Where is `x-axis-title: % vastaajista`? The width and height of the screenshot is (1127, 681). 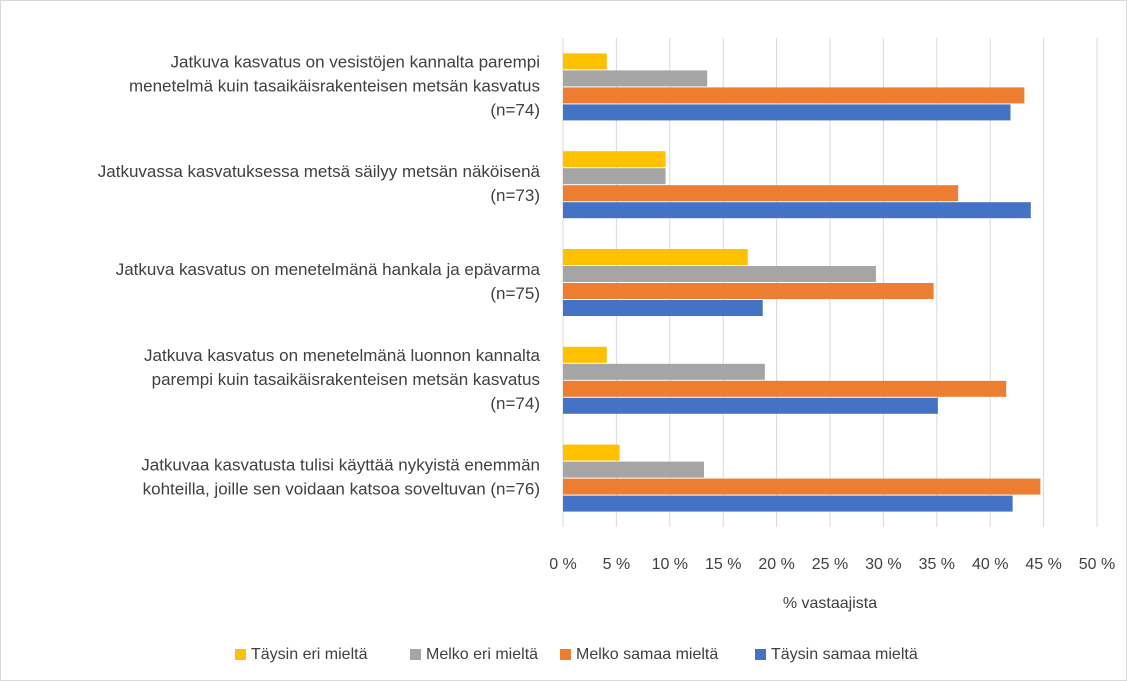
x-axis-title: % vastaajista is located at coordinates (830, 603).